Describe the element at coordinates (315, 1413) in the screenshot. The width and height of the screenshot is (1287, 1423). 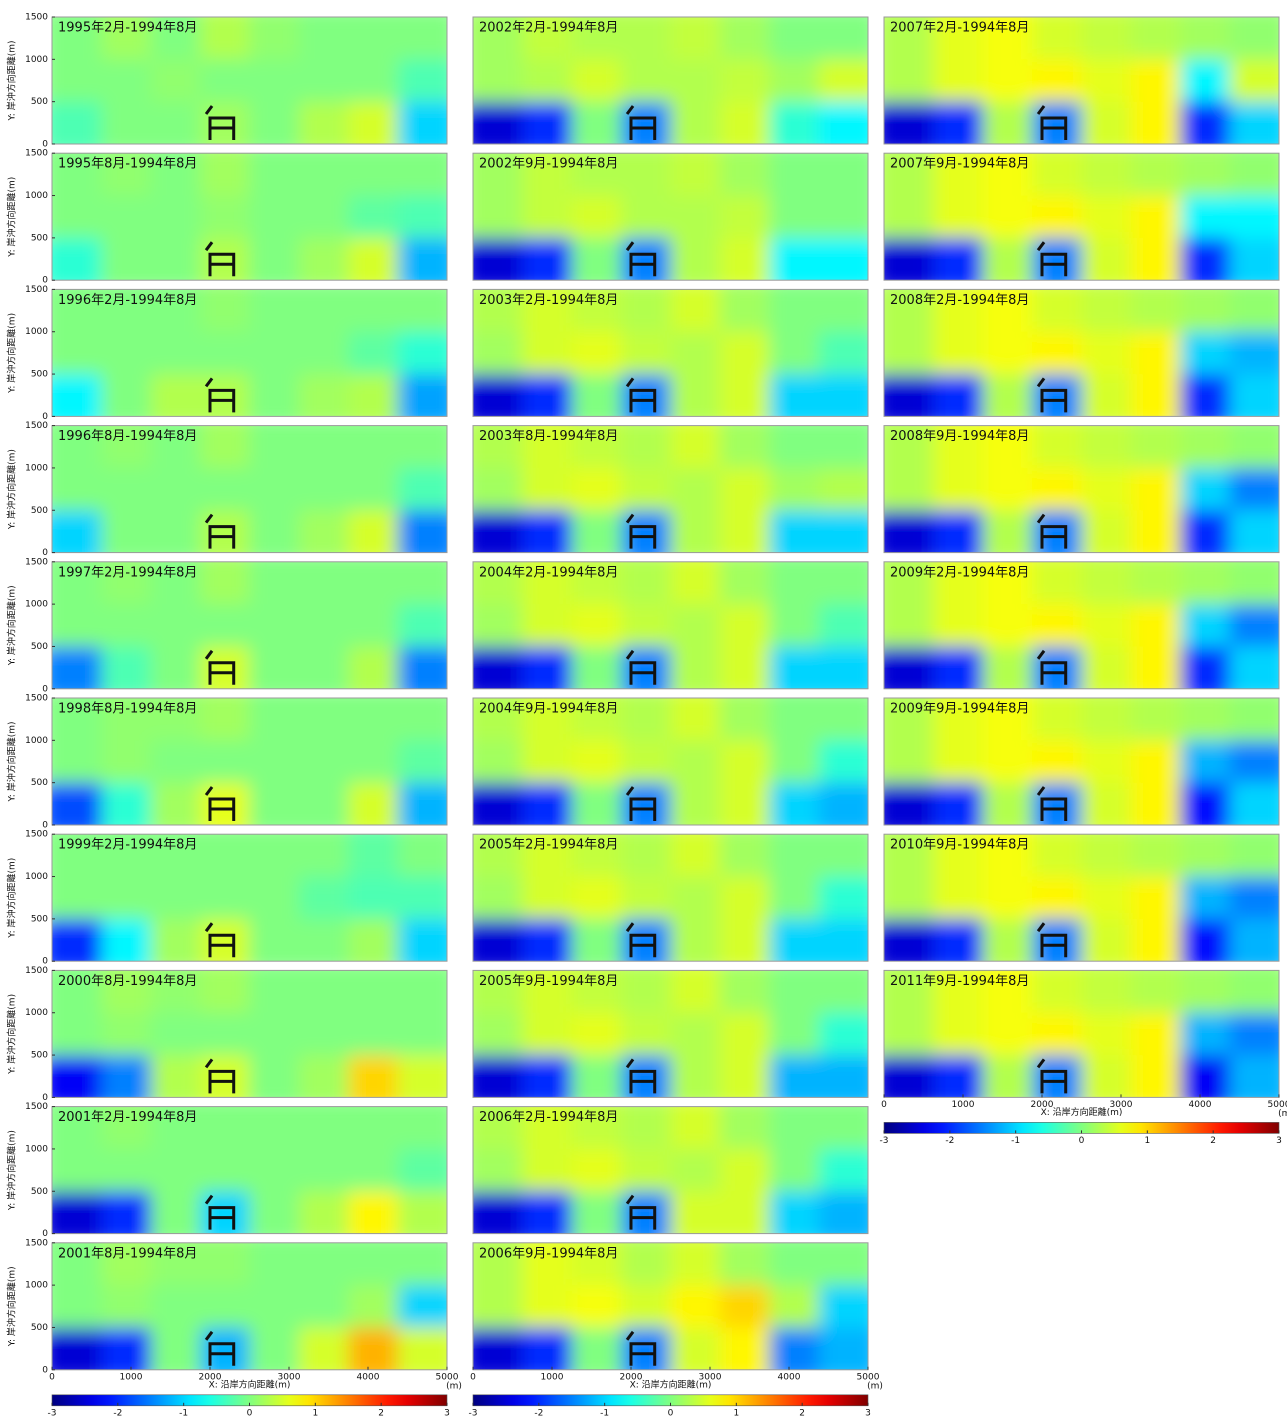
I see `colorbar-tick-label: 1` at that location.